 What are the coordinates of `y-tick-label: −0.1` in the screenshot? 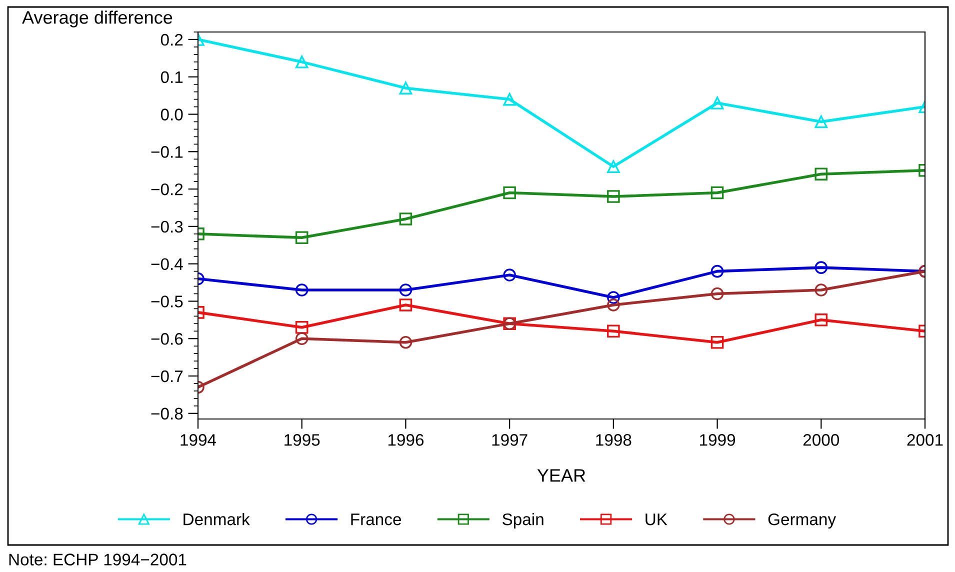 It's located at (167, 152).